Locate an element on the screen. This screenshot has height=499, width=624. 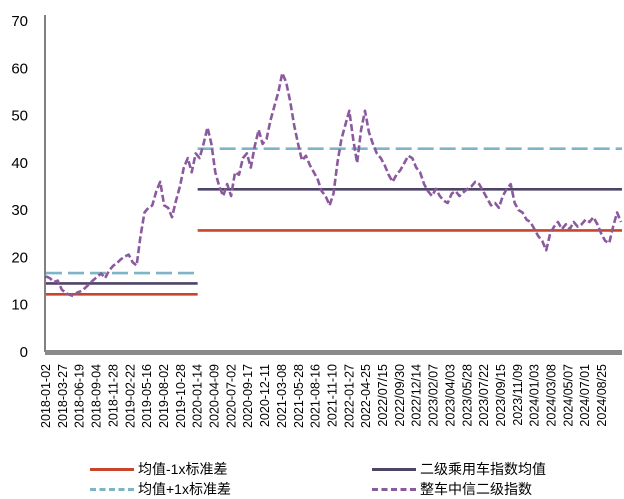
x-tick-label: 2024/05/07 is located at coordinates (568, 395).